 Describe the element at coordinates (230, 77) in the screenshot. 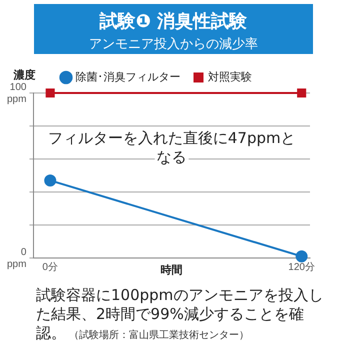

I see `legend-label: 対照実験` at that location.